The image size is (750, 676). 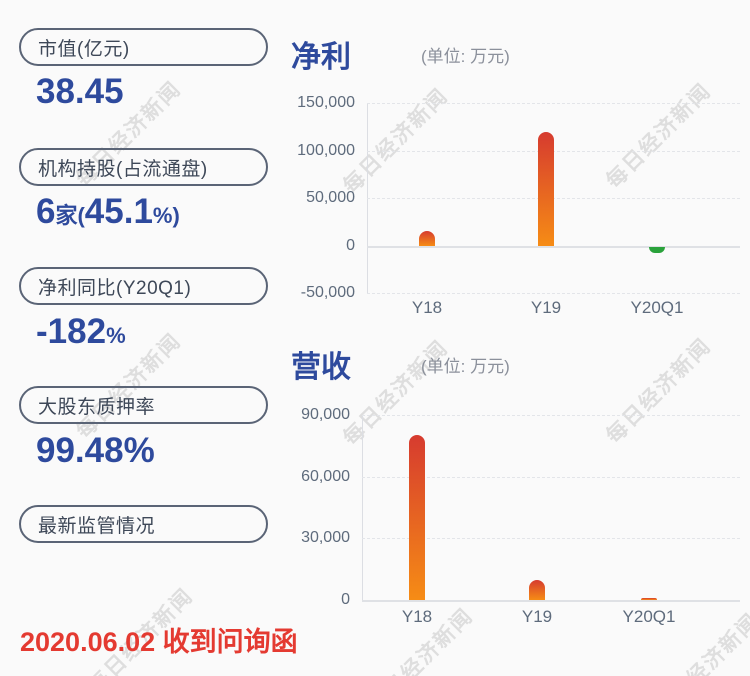 I want to click on y-tick-label: 90,000, so click(x=325, y=414).